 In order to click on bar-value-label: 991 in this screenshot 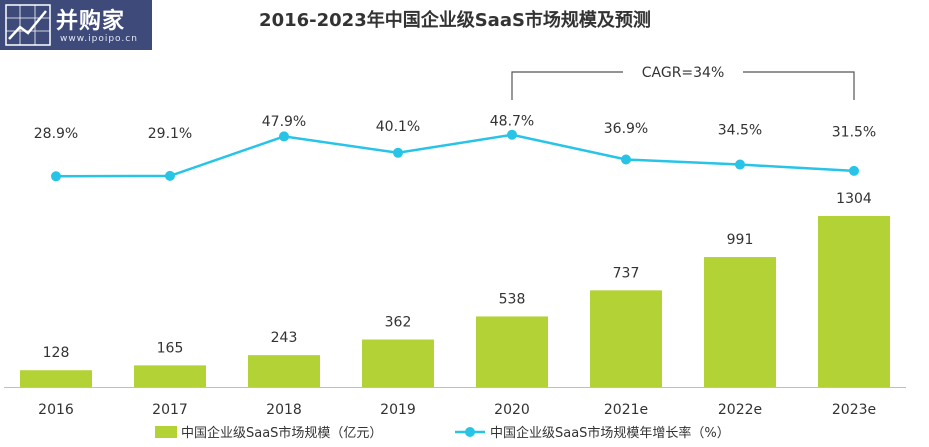, I will do `click(740, 240)`.